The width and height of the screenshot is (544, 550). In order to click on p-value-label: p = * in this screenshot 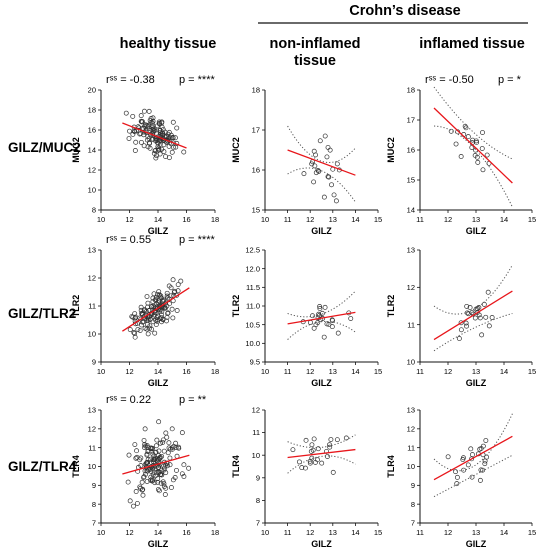, I will do `click(510, 80)`.